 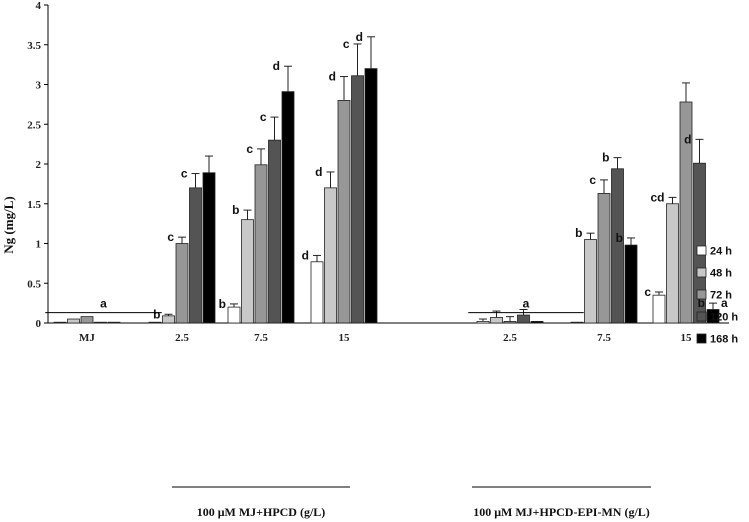 I want to click on y-tick-label: 2.5, so click(x=34, y=125).